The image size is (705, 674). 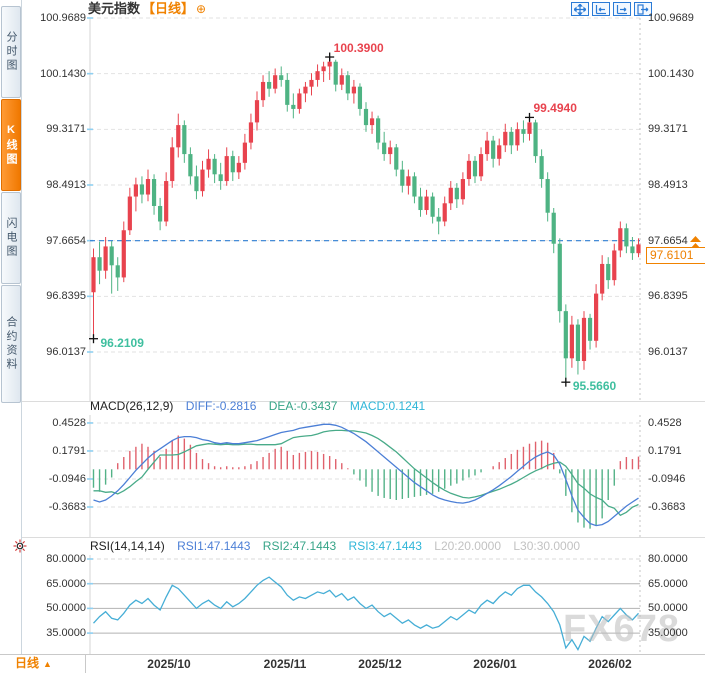 I want to click on x-axis-label: 2025/11, so click(x=285, y=664).